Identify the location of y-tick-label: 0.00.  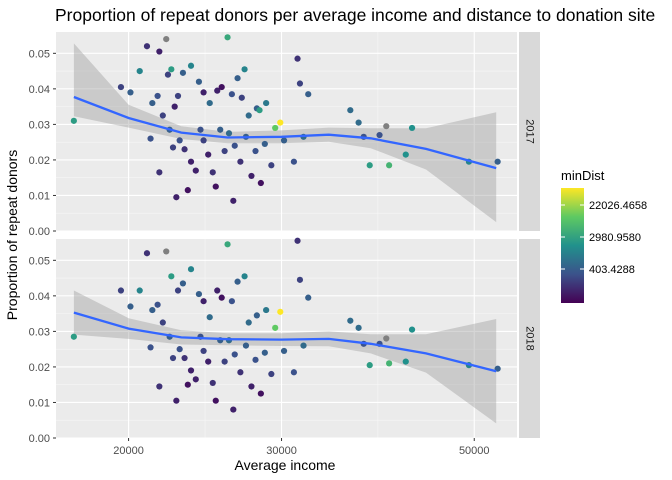
(39, 232).